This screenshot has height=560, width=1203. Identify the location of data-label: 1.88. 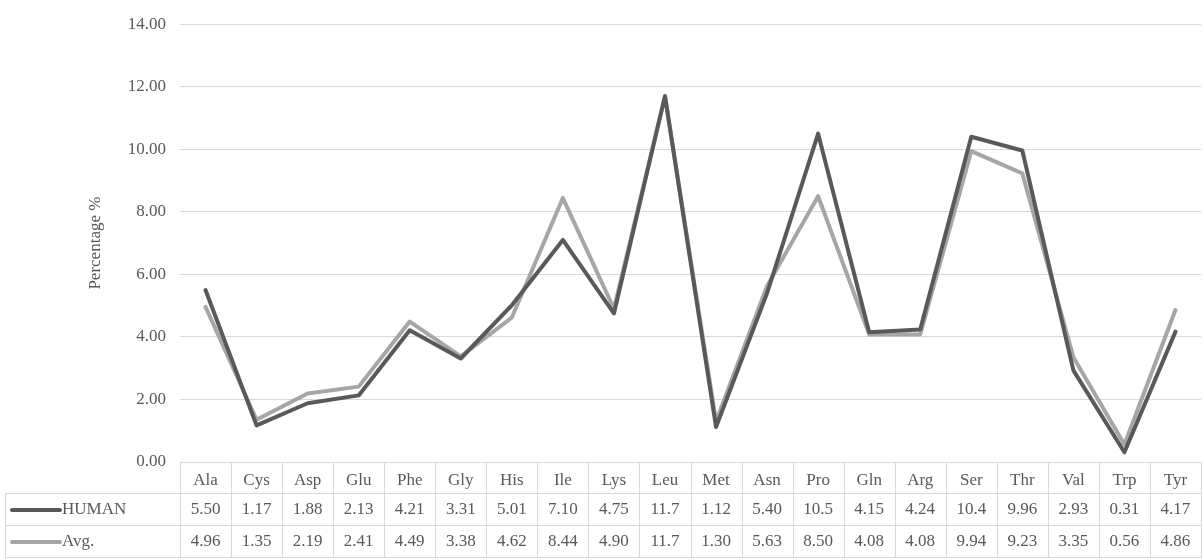
(307, 509).